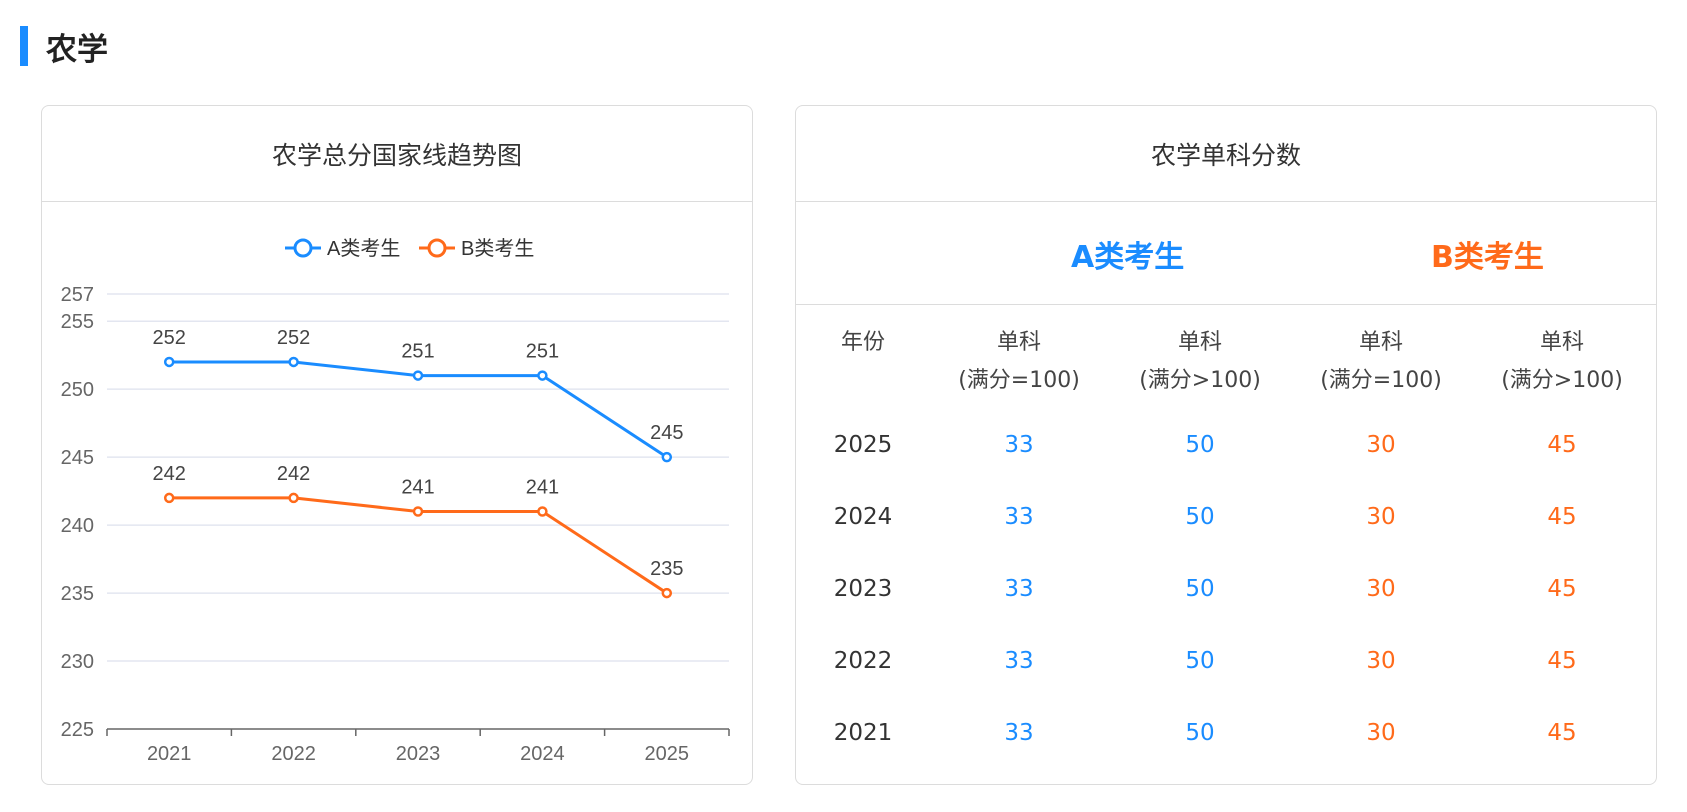 This screenshot has width=1687, height=812. I want to click on section-title: 农学, so click(64, 47).